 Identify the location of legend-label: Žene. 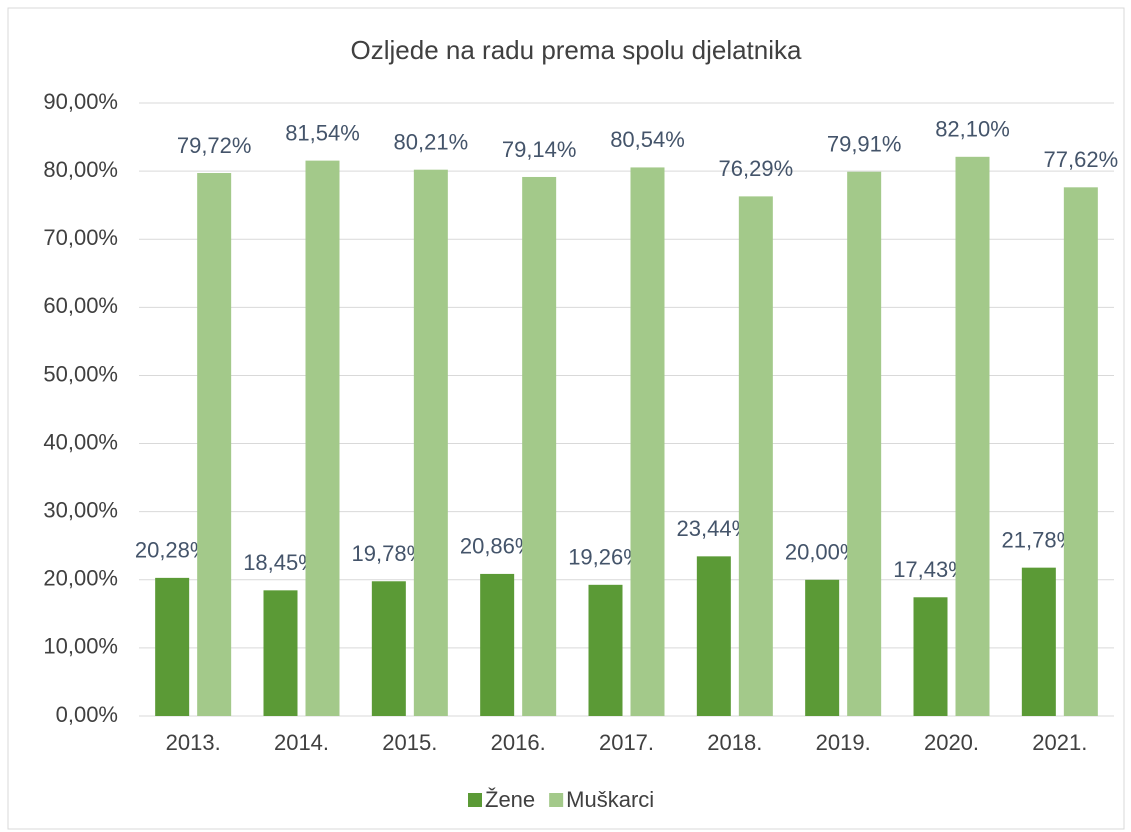
(510, 799).